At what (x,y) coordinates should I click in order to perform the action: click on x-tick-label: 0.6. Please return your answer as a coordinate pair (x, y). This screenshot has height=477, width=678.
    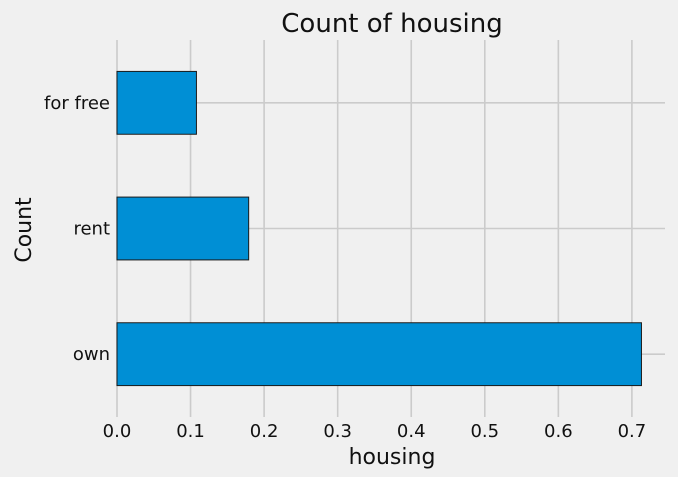
    Looking at the image, I should click on (558, 431).